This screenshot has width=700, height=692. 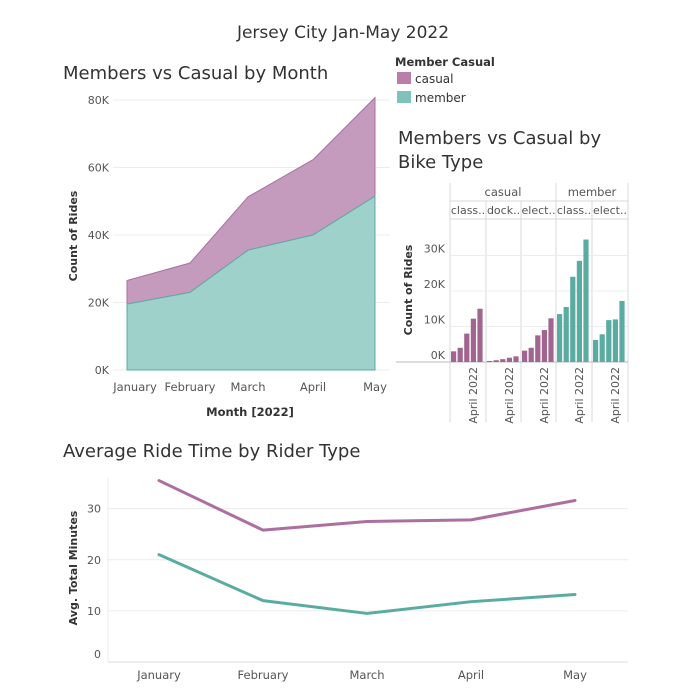 What do you see at coordinates (250, 412) in the screenshot?
I see `area-chart-x-axis-label: Month [2022]` at bounding box center [250, 412].